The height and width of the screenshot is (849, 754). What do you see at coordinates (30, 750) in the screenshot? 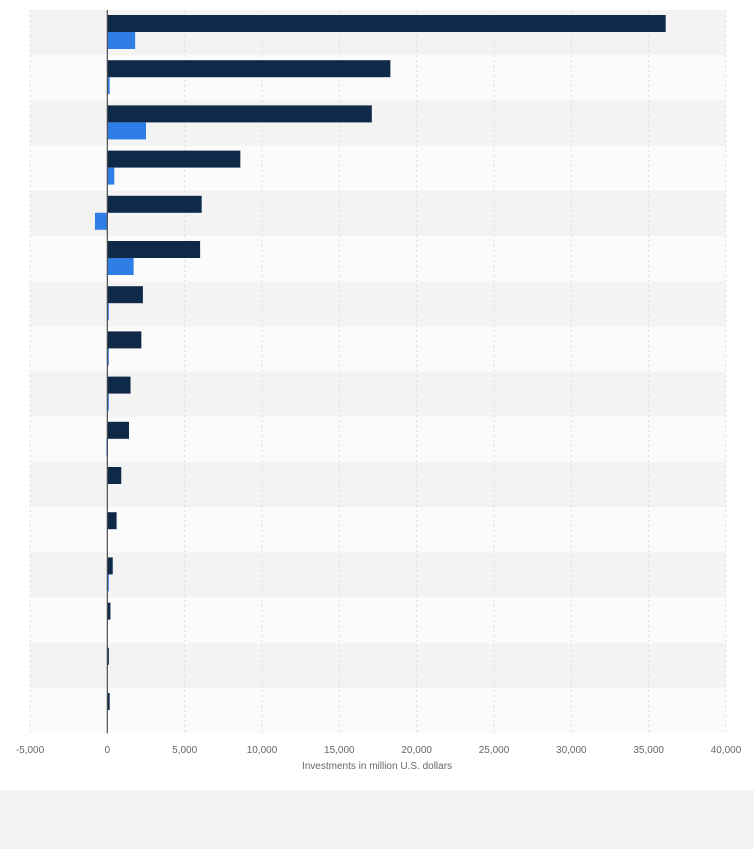
I see `x-tick-label: -5,000` at bounding box center [30, 750].